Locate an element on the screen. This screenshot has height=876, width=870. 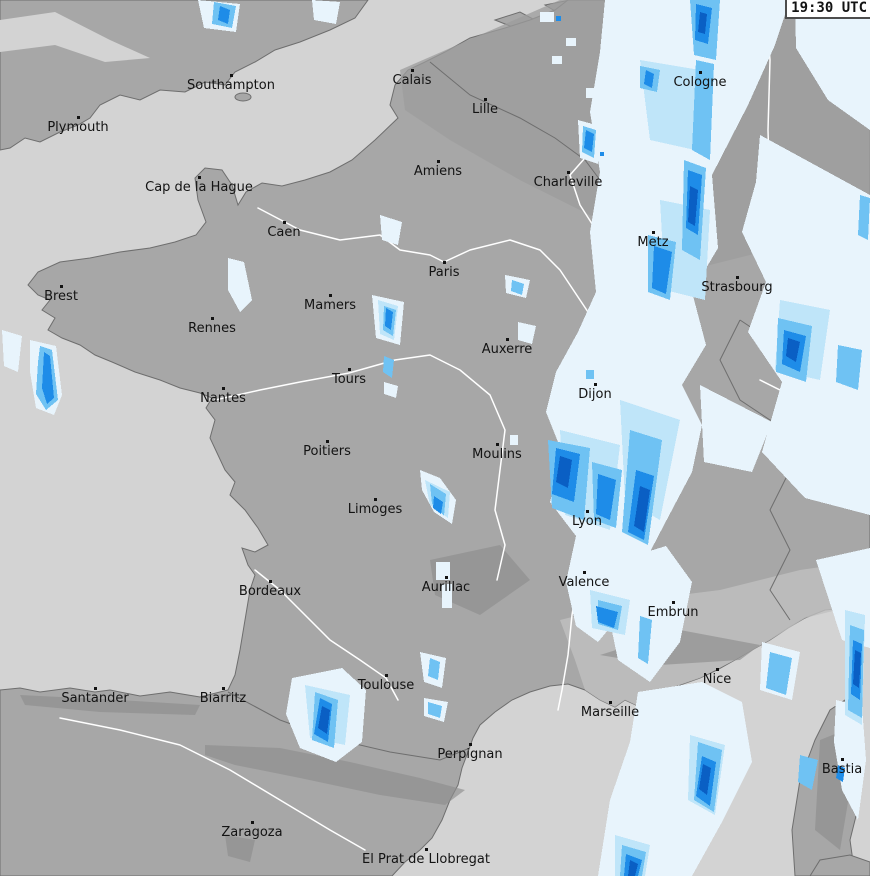
city-label: Zaragoza is located at coordinates (252, 832).